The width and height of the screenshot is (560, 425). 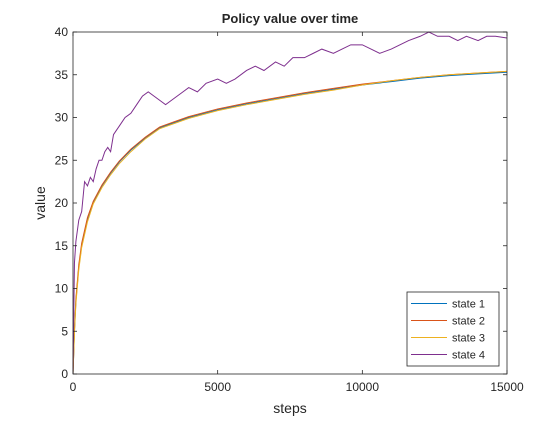 What do you see at coordinates (64, 374) in the screenshot?
I see `y-tick-label: 0` at bounding box center [64, 374].